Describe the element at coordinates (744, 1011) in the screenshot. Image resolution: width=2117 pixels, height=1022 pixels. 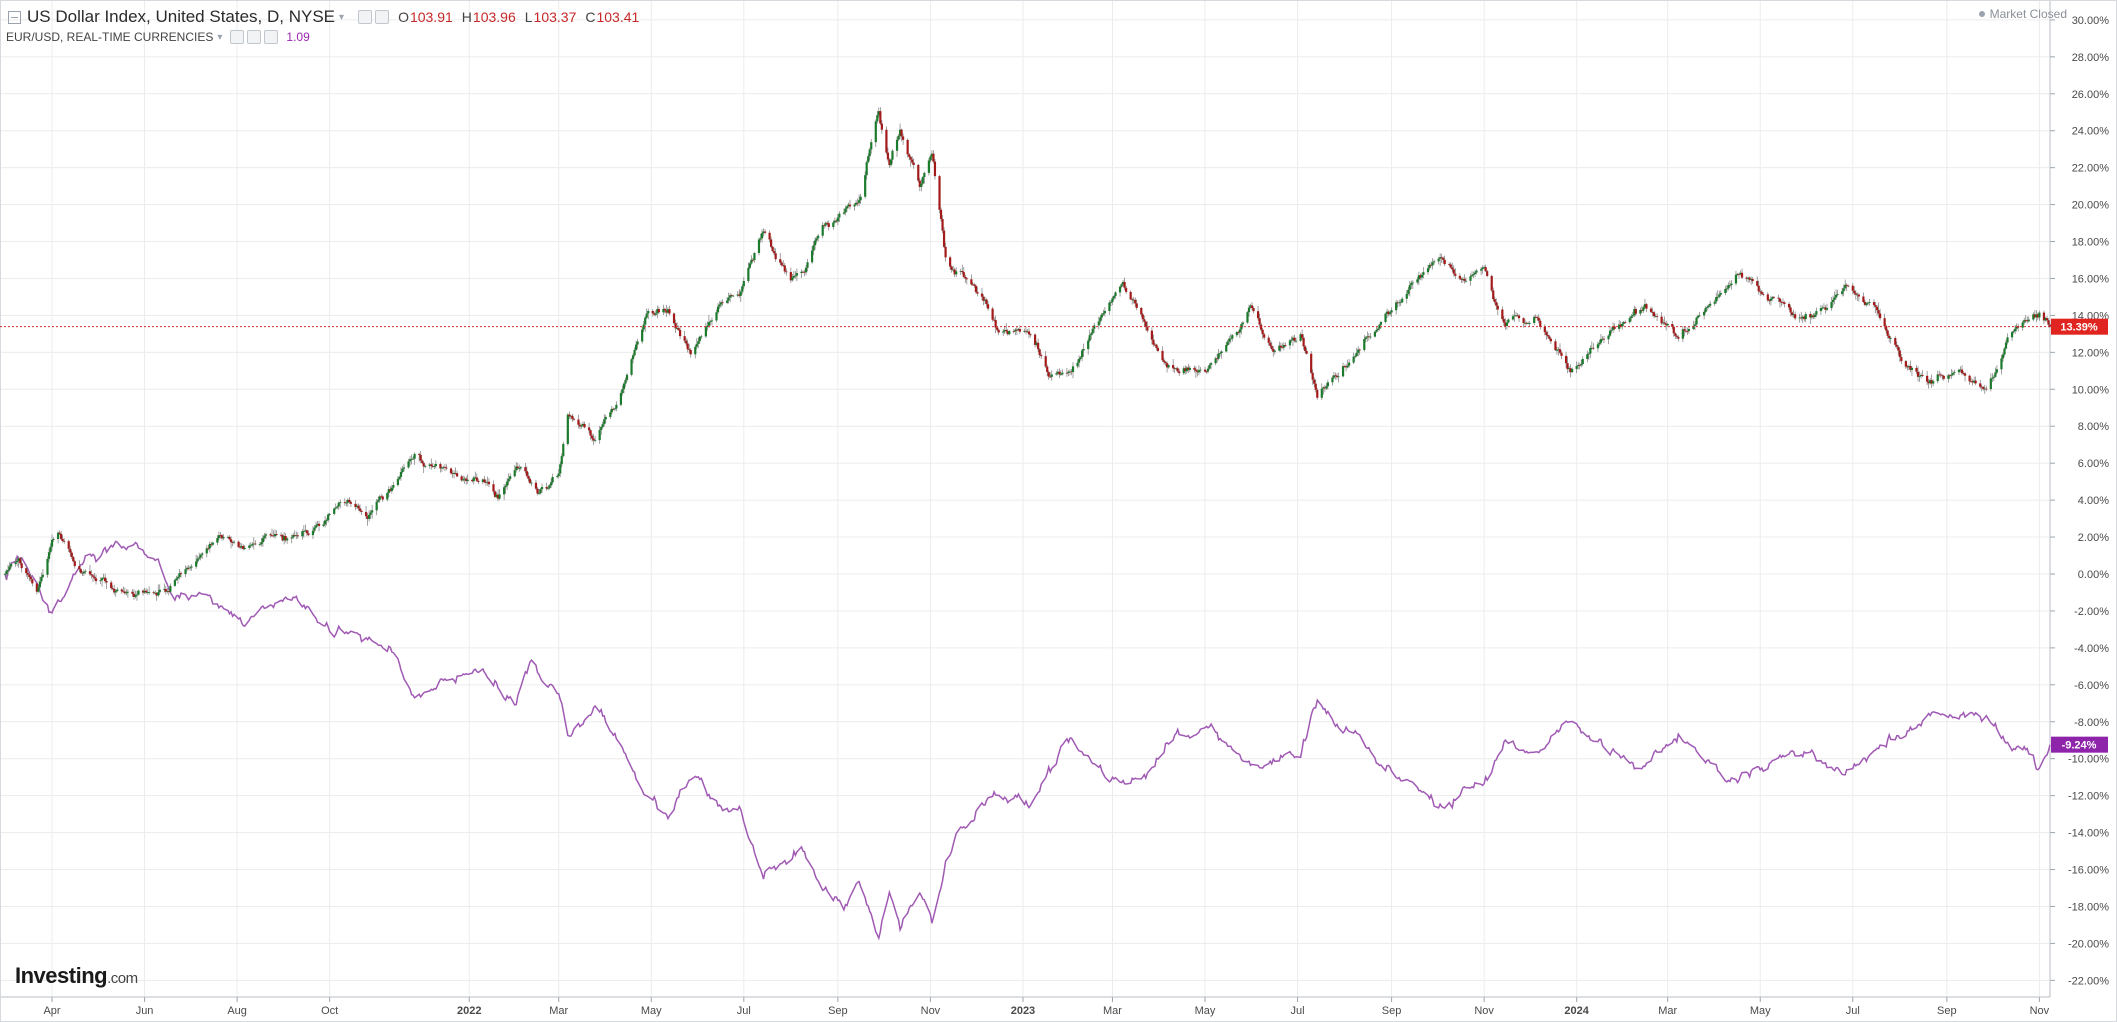
I see `x-tick-label: Jul` at that location.